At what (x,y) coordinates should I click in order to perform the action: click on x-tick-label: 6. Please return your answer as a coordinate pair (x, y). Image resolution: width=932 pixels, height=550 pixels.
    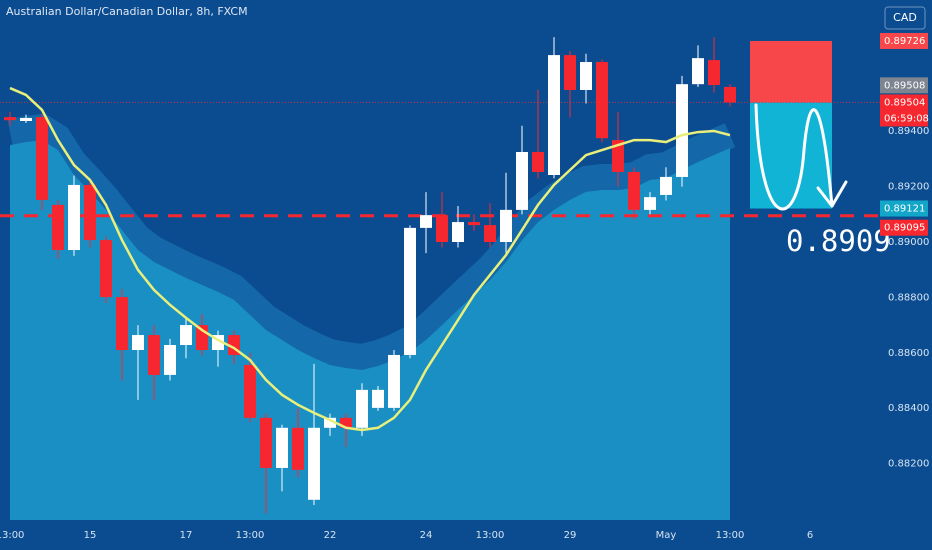
    Looking at the image, I should click on (810, 535).